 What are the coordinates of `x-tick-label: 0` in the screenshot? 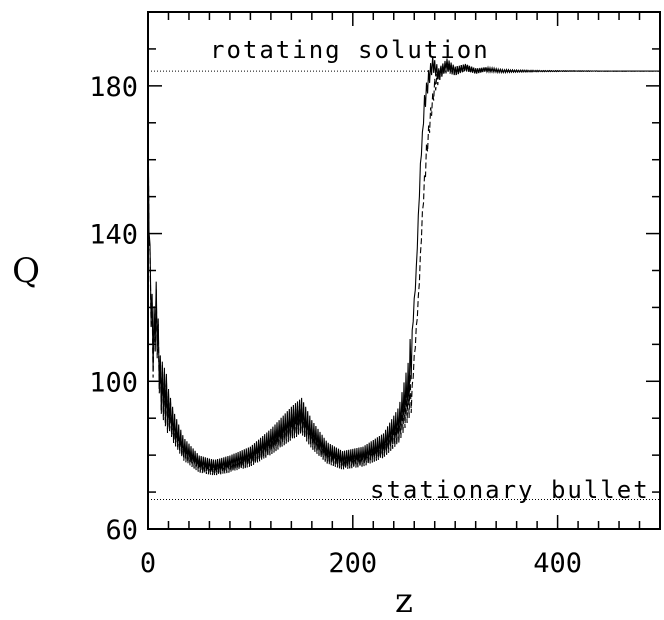 It's located at (148, 563).